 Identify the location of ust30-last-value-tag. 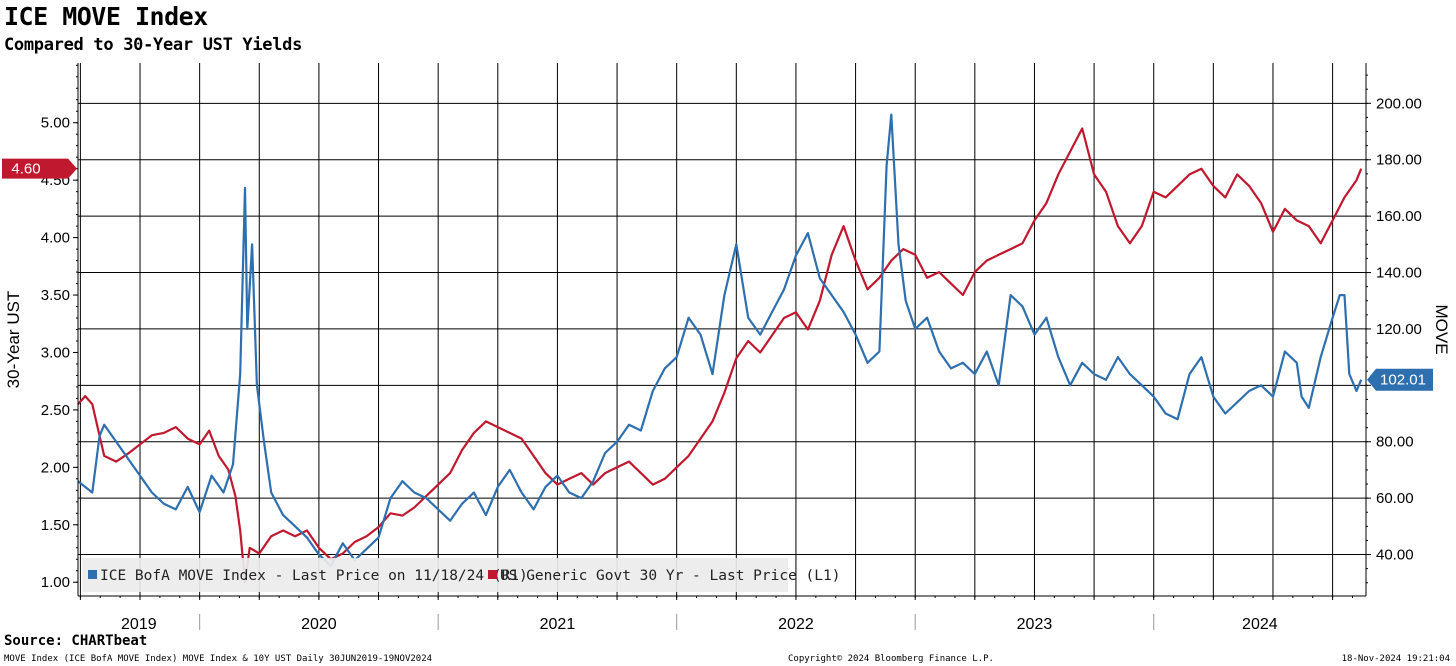
(39, 168).